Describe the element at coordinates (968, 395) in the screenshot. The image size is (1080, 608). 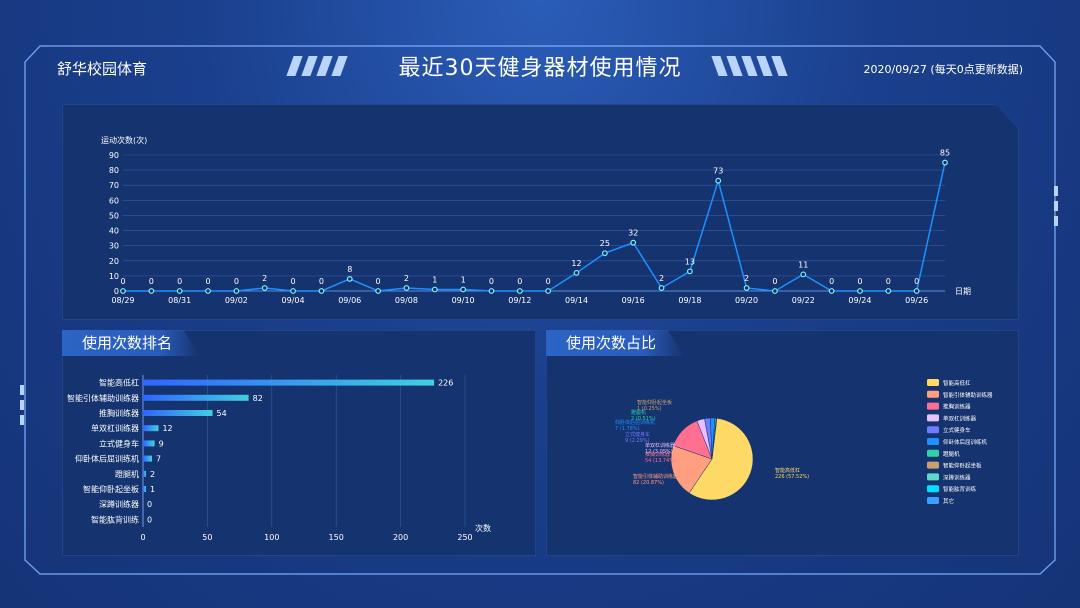
I see `legend-label: 智能引体辅助训练器` at that location.